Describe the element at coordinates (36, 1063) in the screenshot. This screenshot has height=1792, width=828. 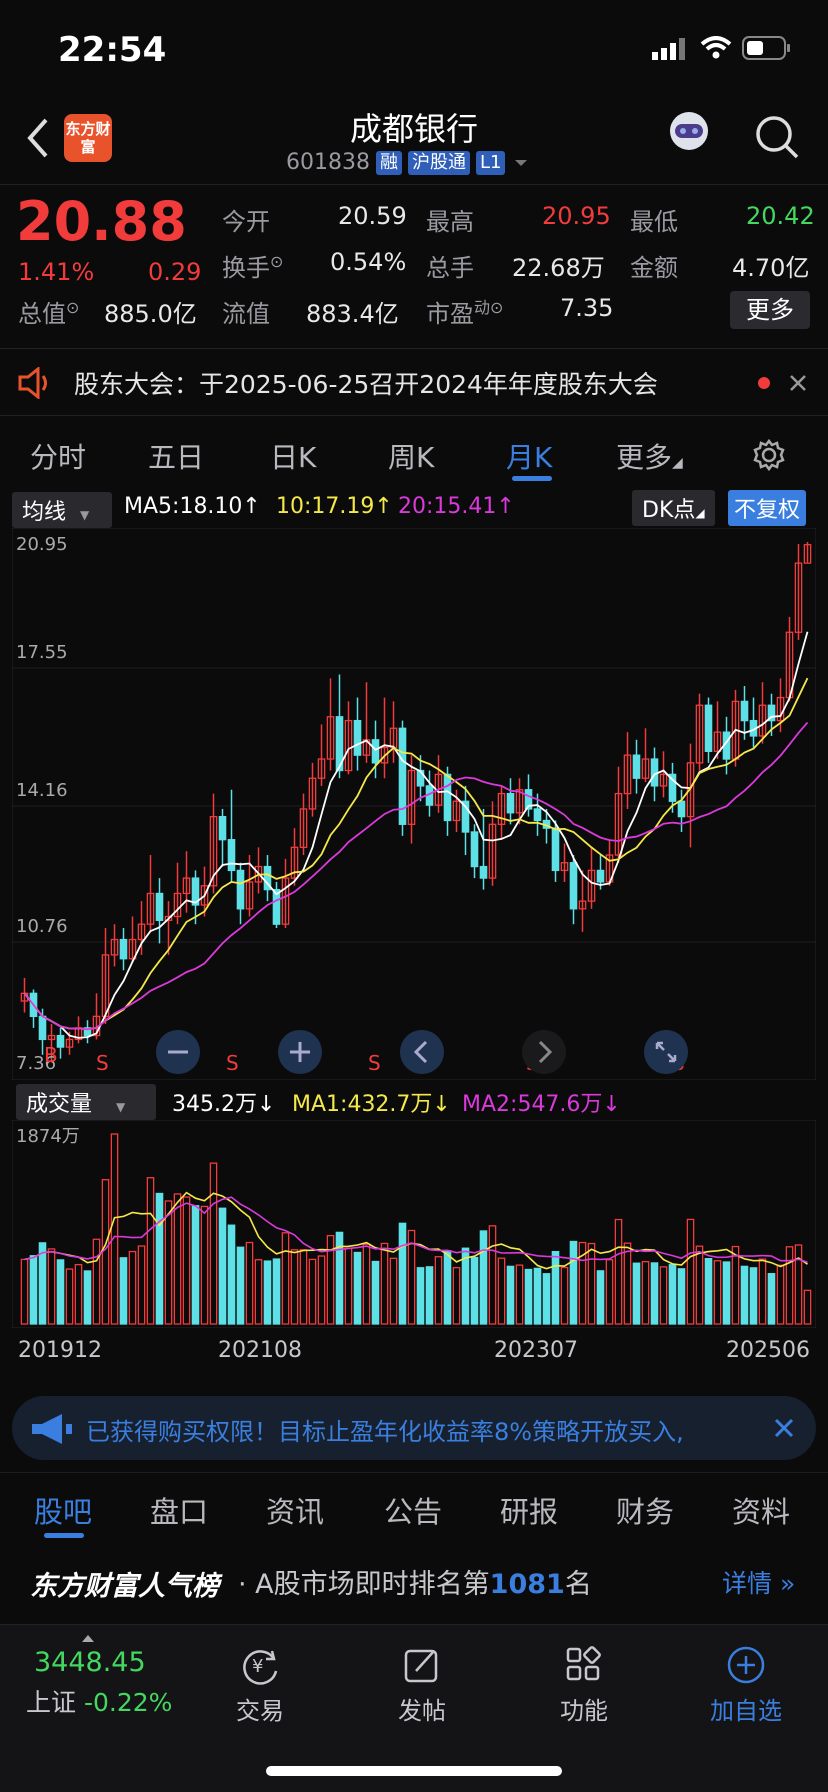
I see `y-tick-min: 7.36` at that location.